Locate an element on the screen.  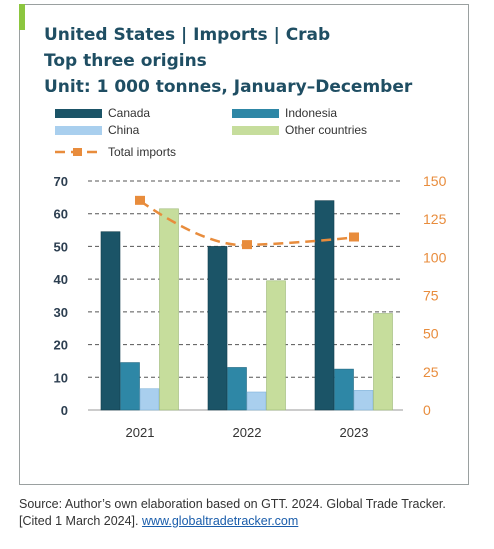
bar-canada-2021 is located at coordinates (110, 321).